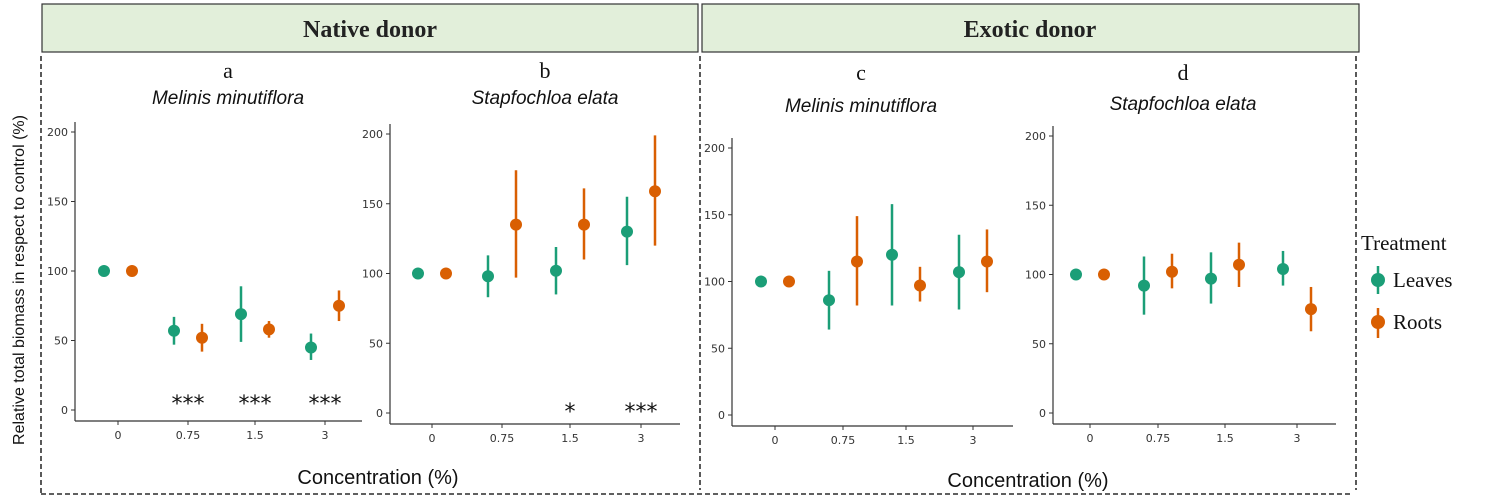 The width and height of the screenshot is (1486, 499). Describe the element at coordinates (861, 72) in the screenshot. I see `panel-letter-c: c` at that location.